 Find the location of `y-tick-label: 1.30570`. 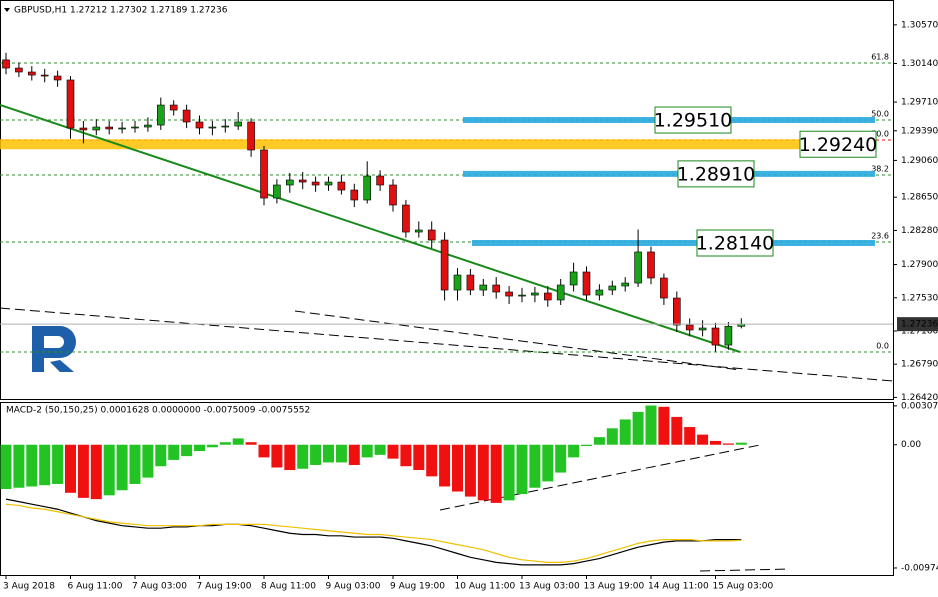

y-tick-label: 1.30570 is located at coordinates (919, 25).